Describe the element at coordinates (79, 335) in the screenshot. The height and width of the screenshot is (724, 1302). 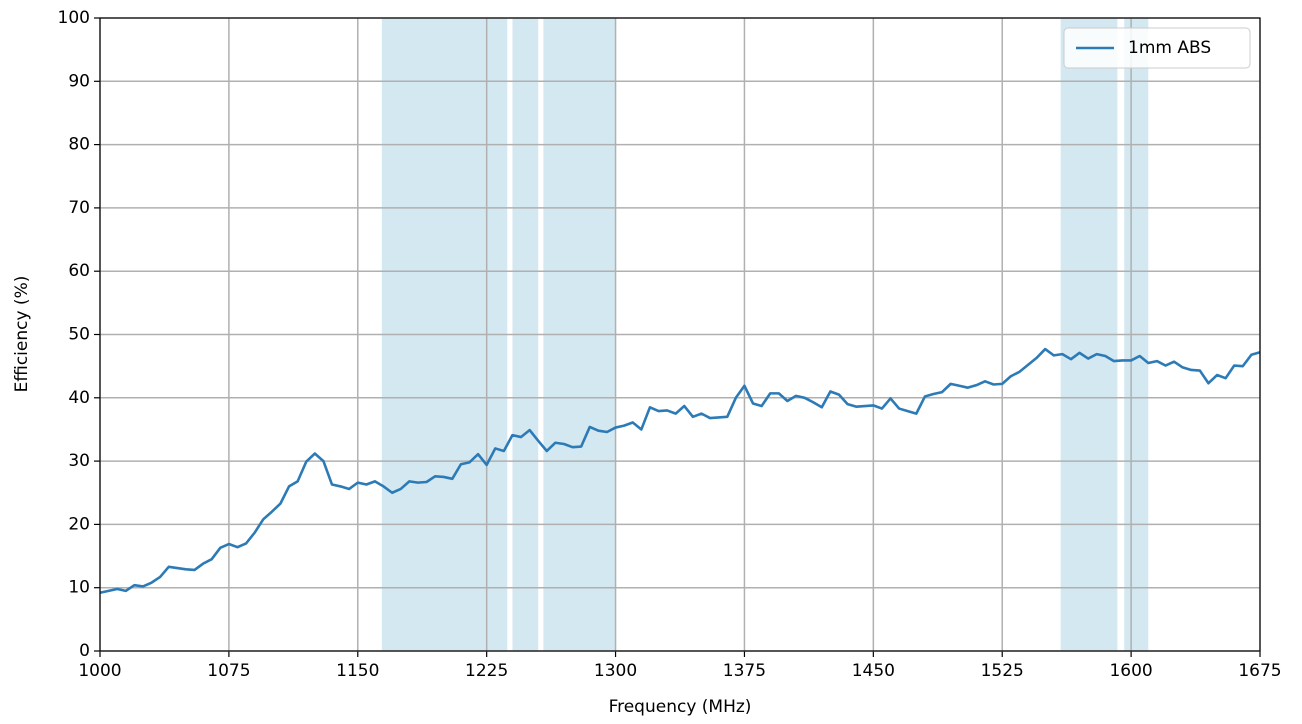
I see `y-tick-label: 50` at that location.